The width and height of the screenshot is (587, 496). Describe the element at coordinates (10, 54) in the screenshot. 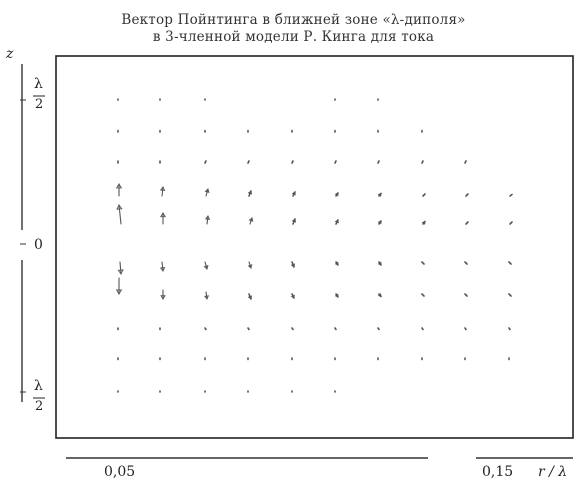

I see `z-axis-label: z` at that location.